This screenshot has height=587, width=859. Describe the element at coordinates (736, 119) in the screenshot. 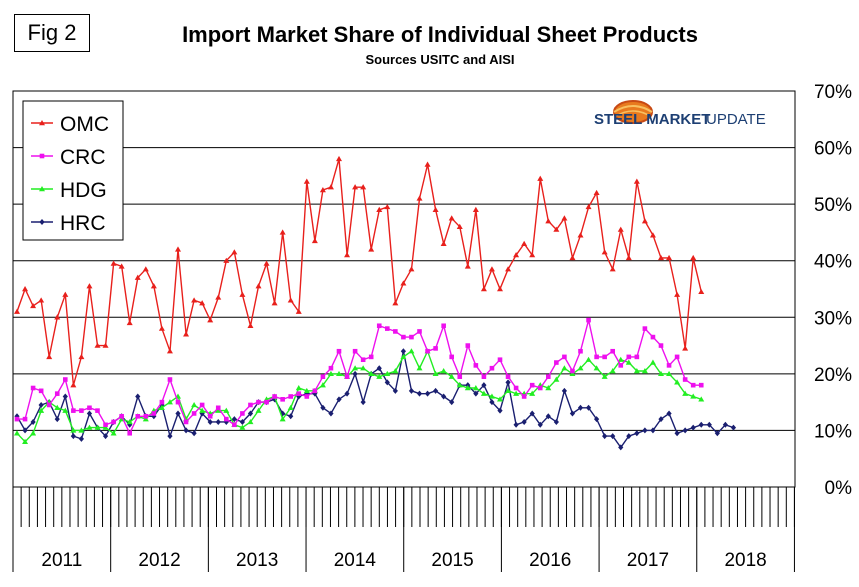

I see `logo-text-update: UPDATE` at that location.